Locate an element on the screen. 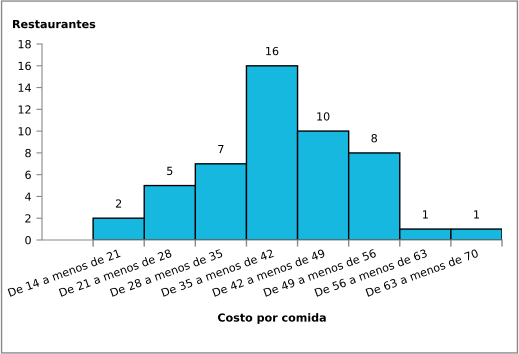  y-tick-label: 6 is located at coordinates (28, 175).